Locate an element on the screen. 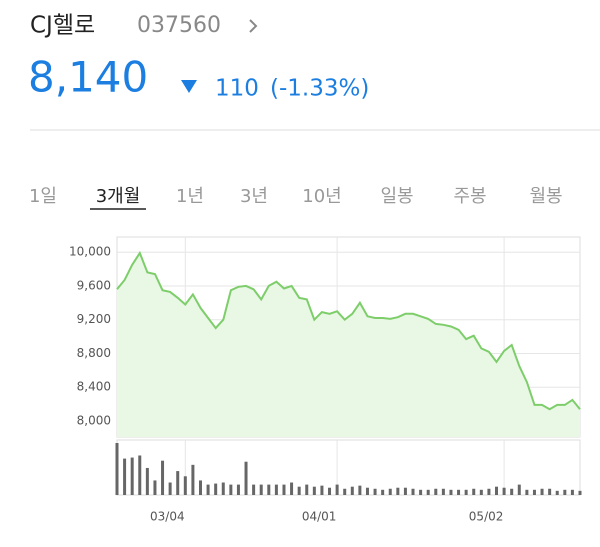 The width and height of the screenshot is (600, 547). y-tick-label: 9,600 is located at coordinates (94, 285).